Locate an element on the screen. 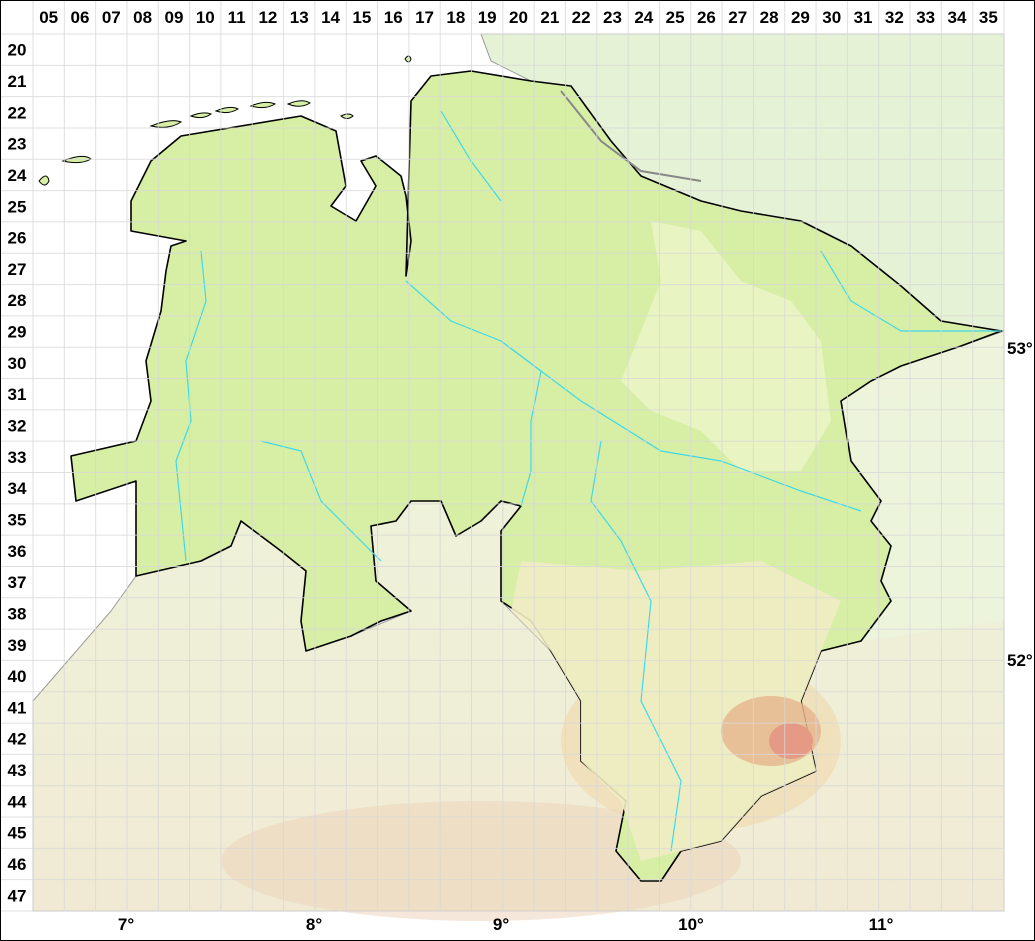 The width and height of the screenshot is (1035, 941). row-label: 20 is located at coordinates (17, 50).